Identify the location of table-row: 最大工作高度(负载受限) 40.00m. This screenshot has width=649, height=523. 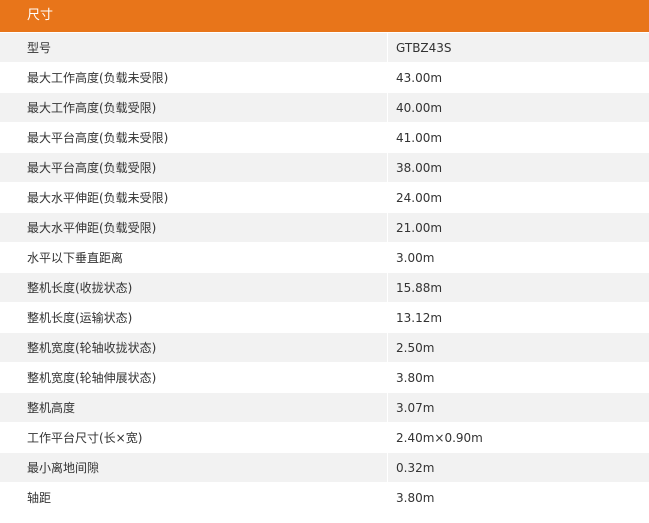
(324, 107).